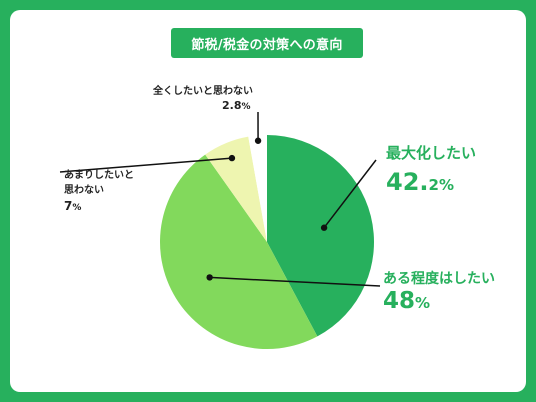 This screenshot has width=536, height=402. Describe the element at coordinates (68, 206) in the screenshot. I see `slice-value-not-much-int: 7` at that location.